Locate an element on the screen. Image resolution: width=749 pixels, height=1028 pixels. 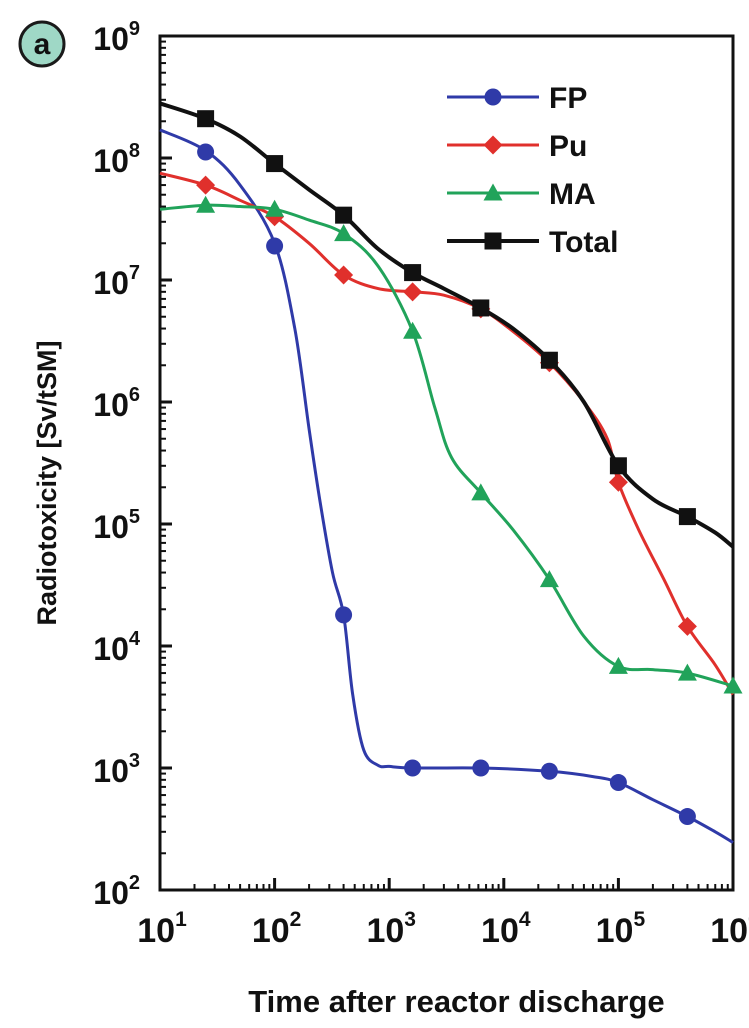
x-tick-label: 10⁵ is located at coordinates (621, 929).